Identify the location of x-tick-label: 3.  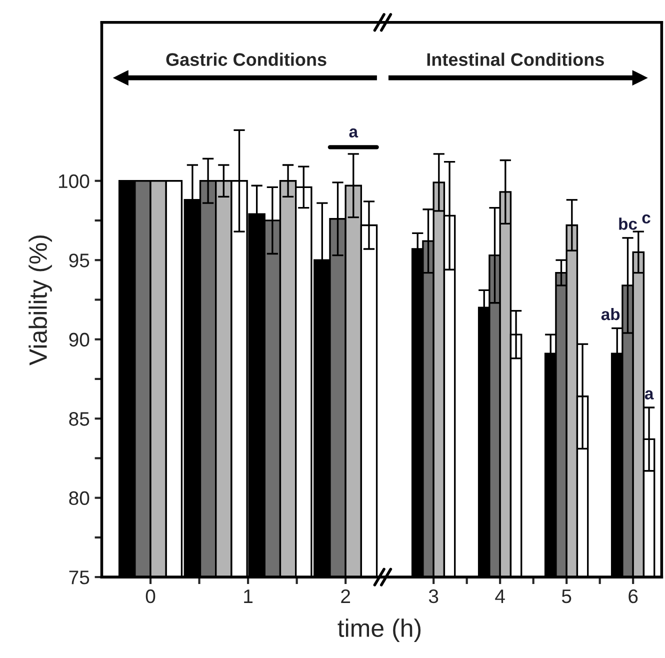
(433, 596).